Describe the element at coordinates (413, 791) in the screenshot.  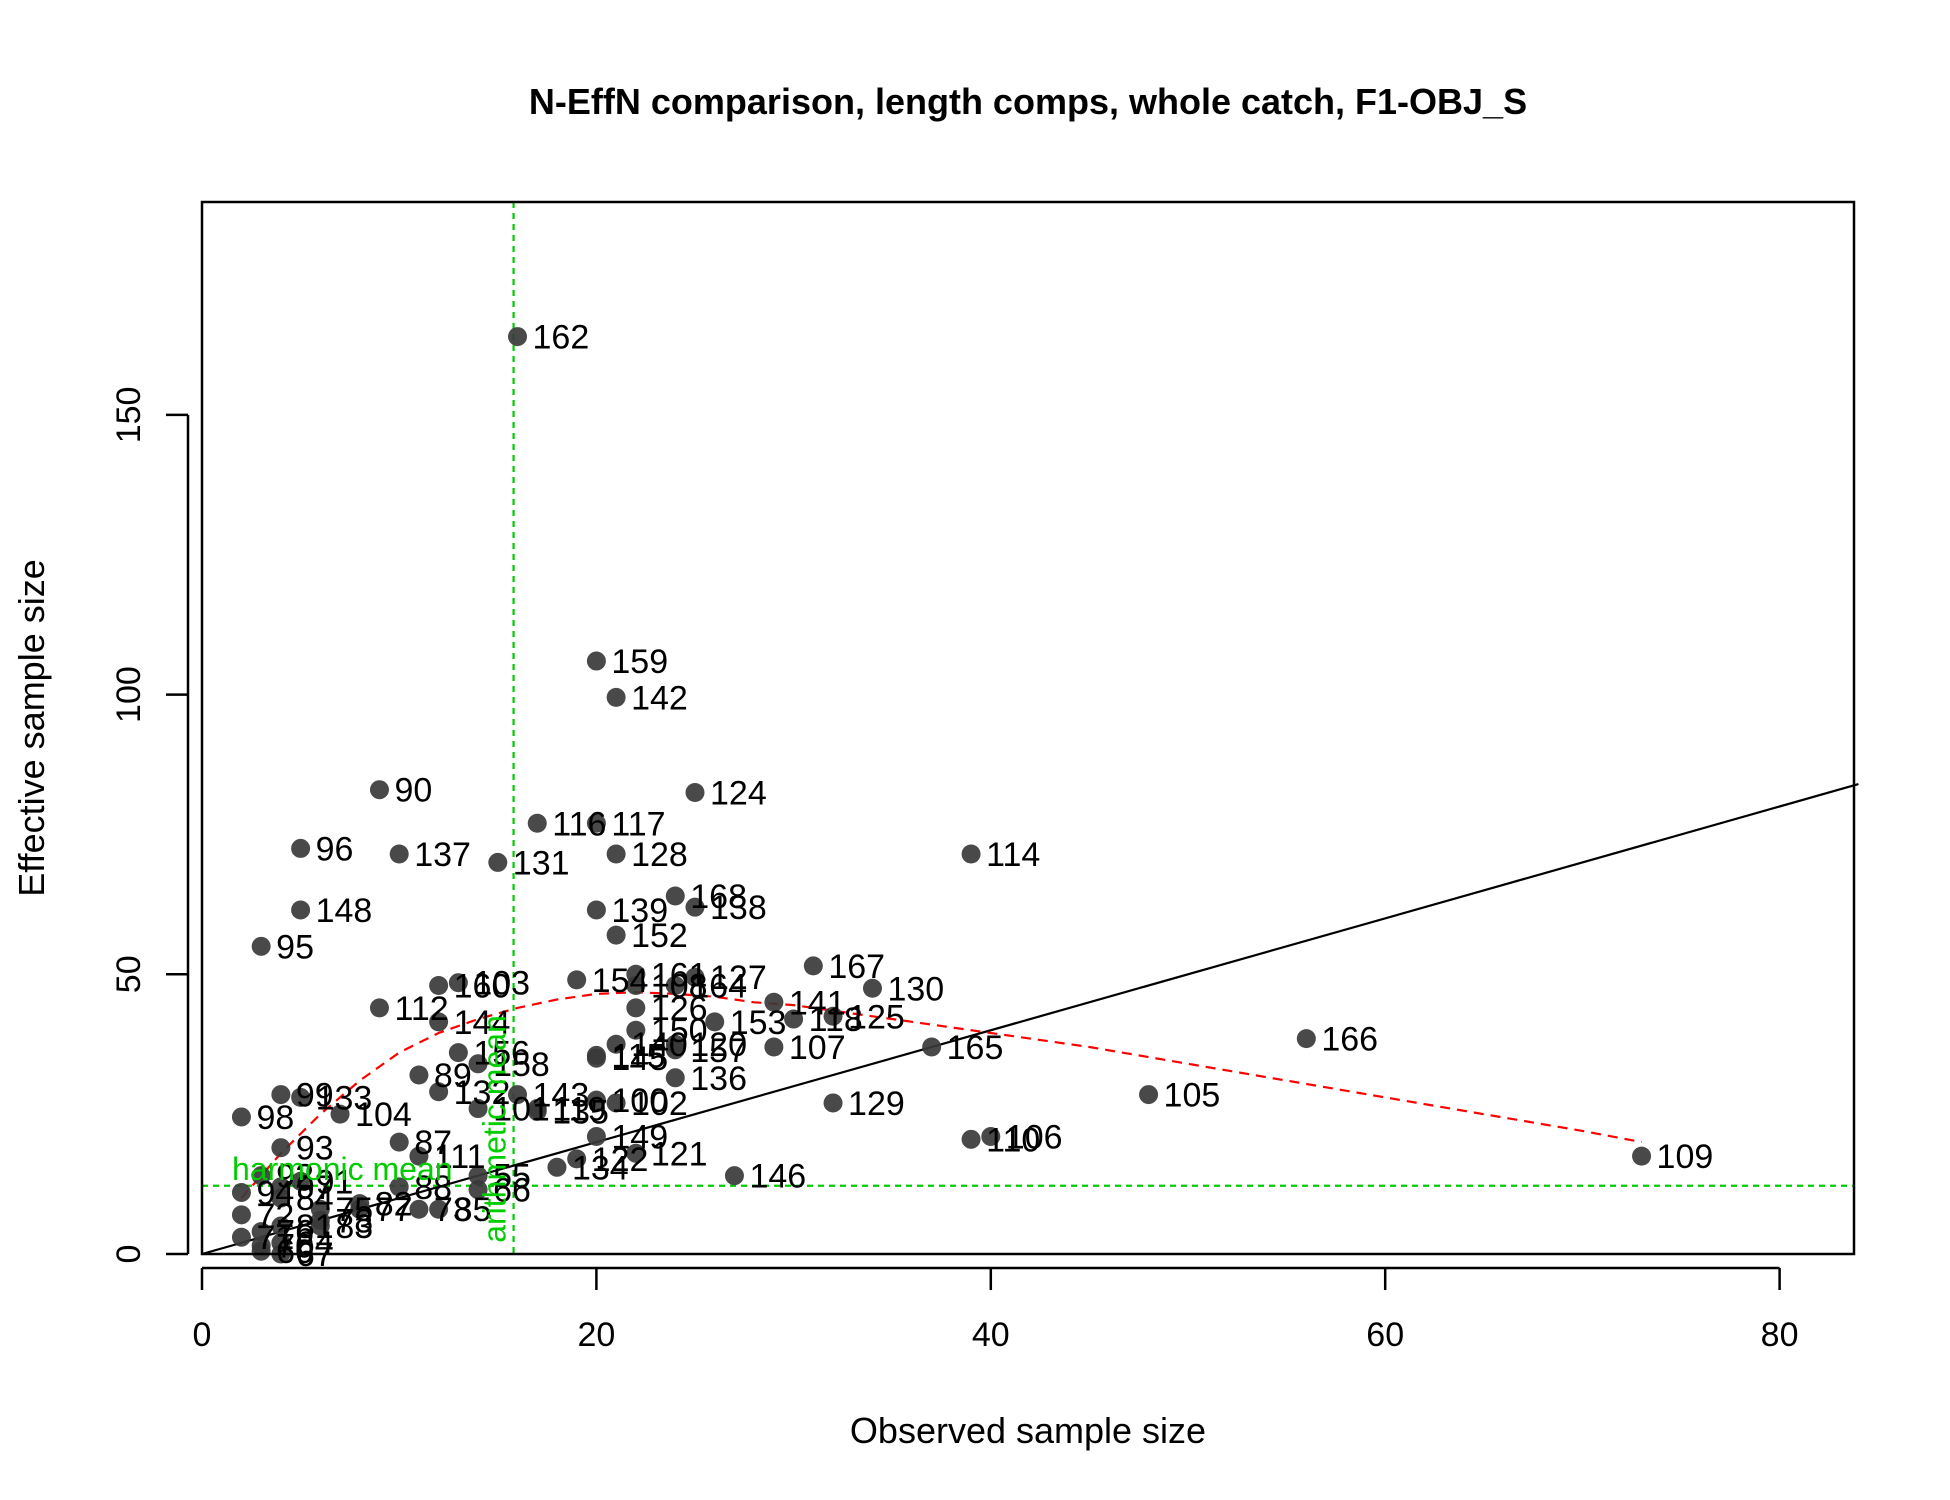
I see `data-point-label: 90` at that location.